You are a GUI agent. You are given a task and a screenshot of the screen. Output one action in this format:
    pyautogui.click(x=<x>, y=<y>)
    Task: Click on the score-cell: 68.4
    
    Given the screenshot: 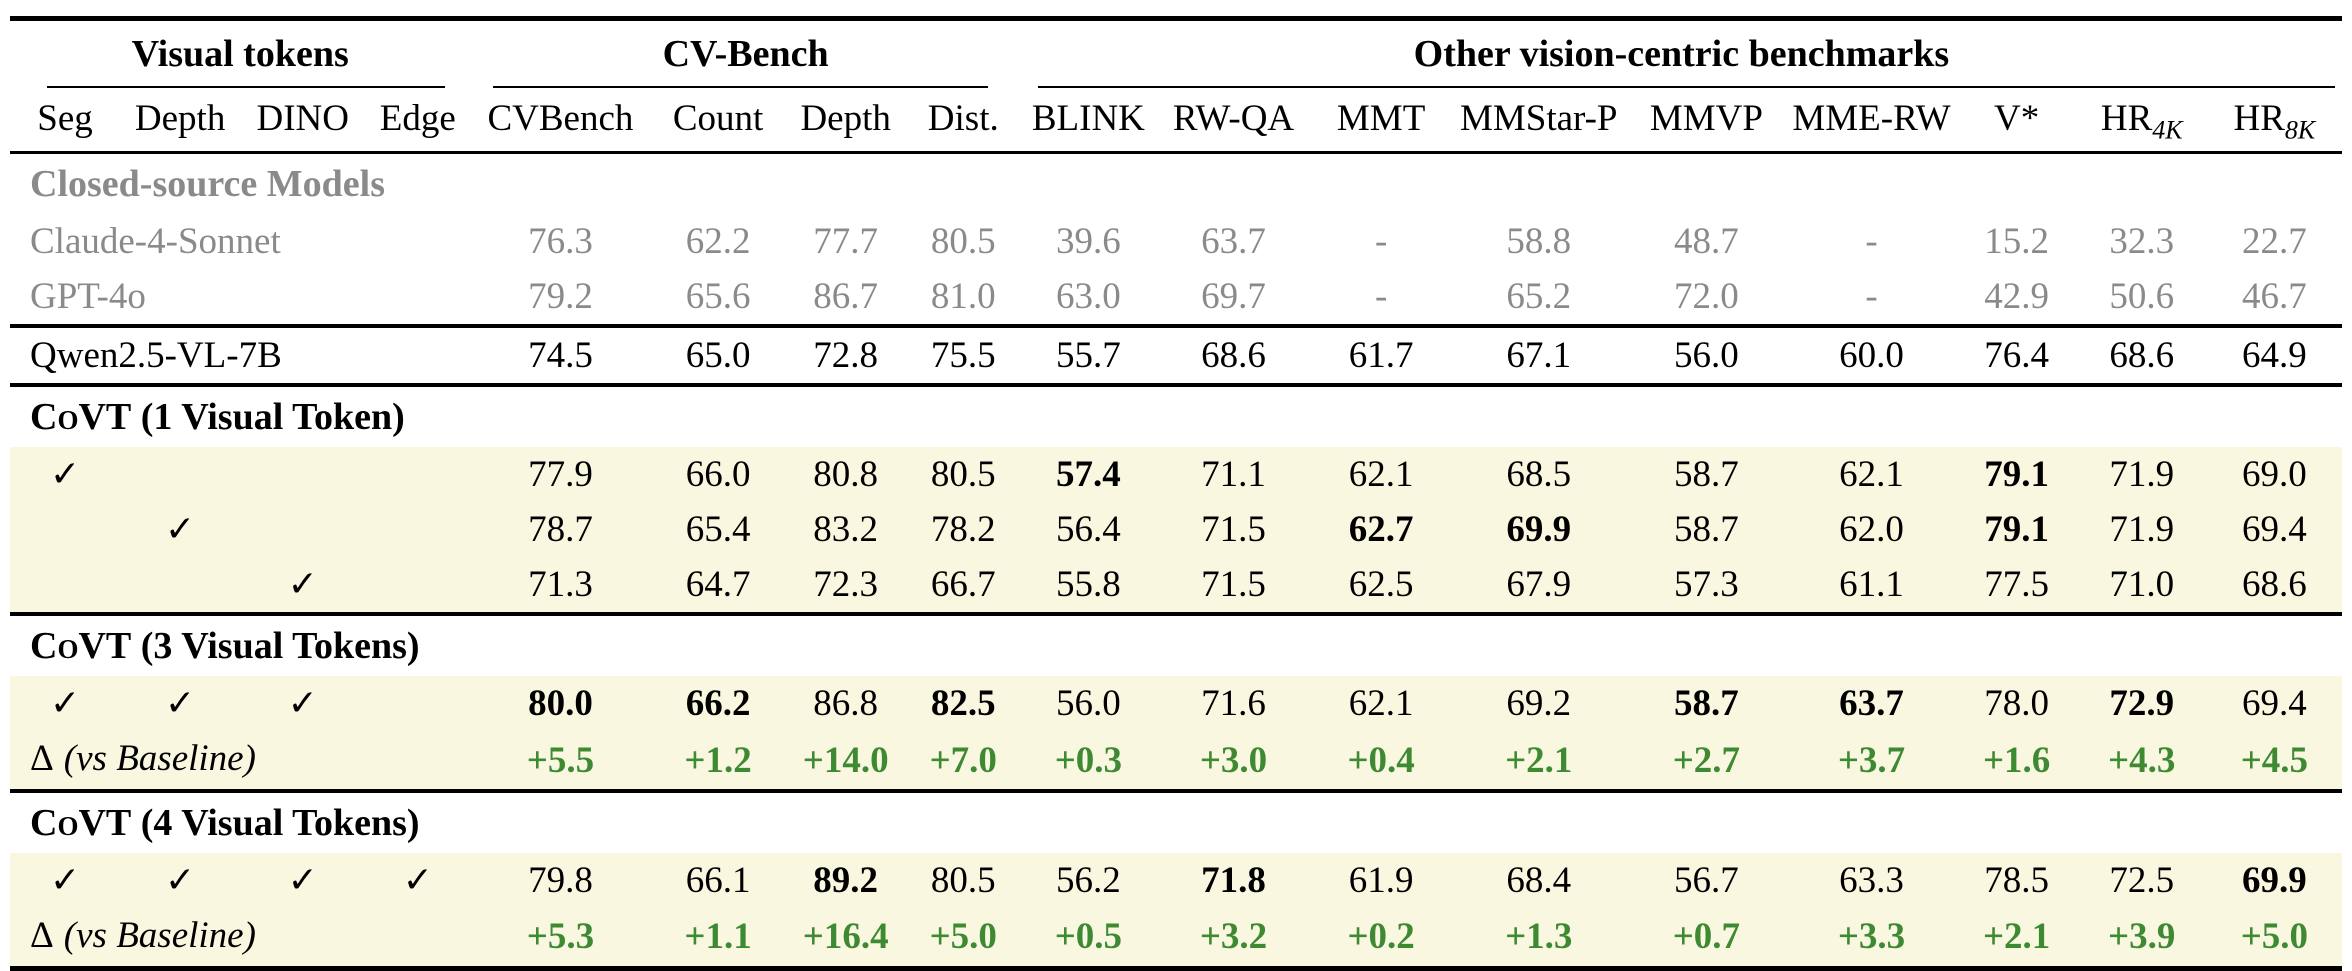 What is the action you would take?
    pyautogui.click(x=1539, y=880)
    